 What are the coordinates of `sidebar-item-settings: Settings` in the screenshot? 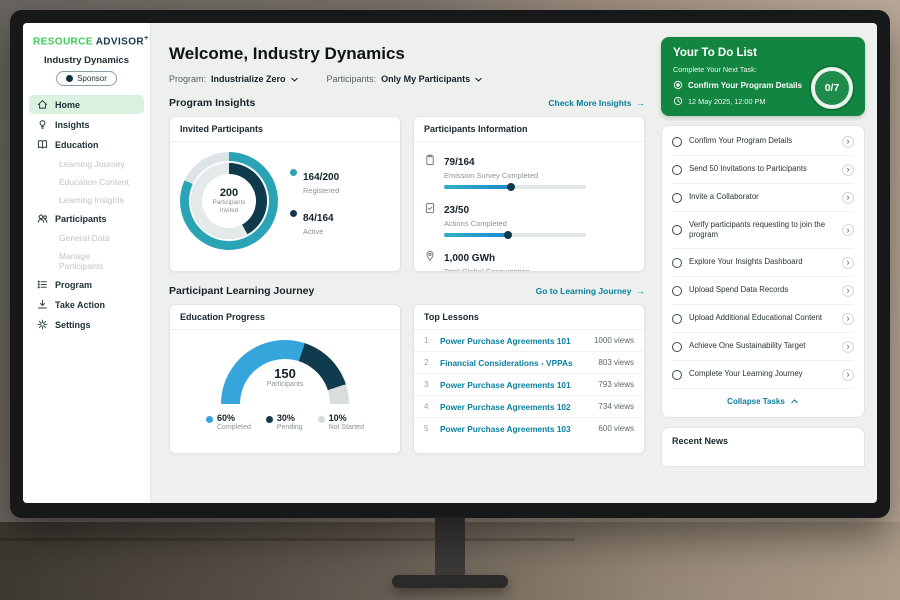 It's located at (86, 324).